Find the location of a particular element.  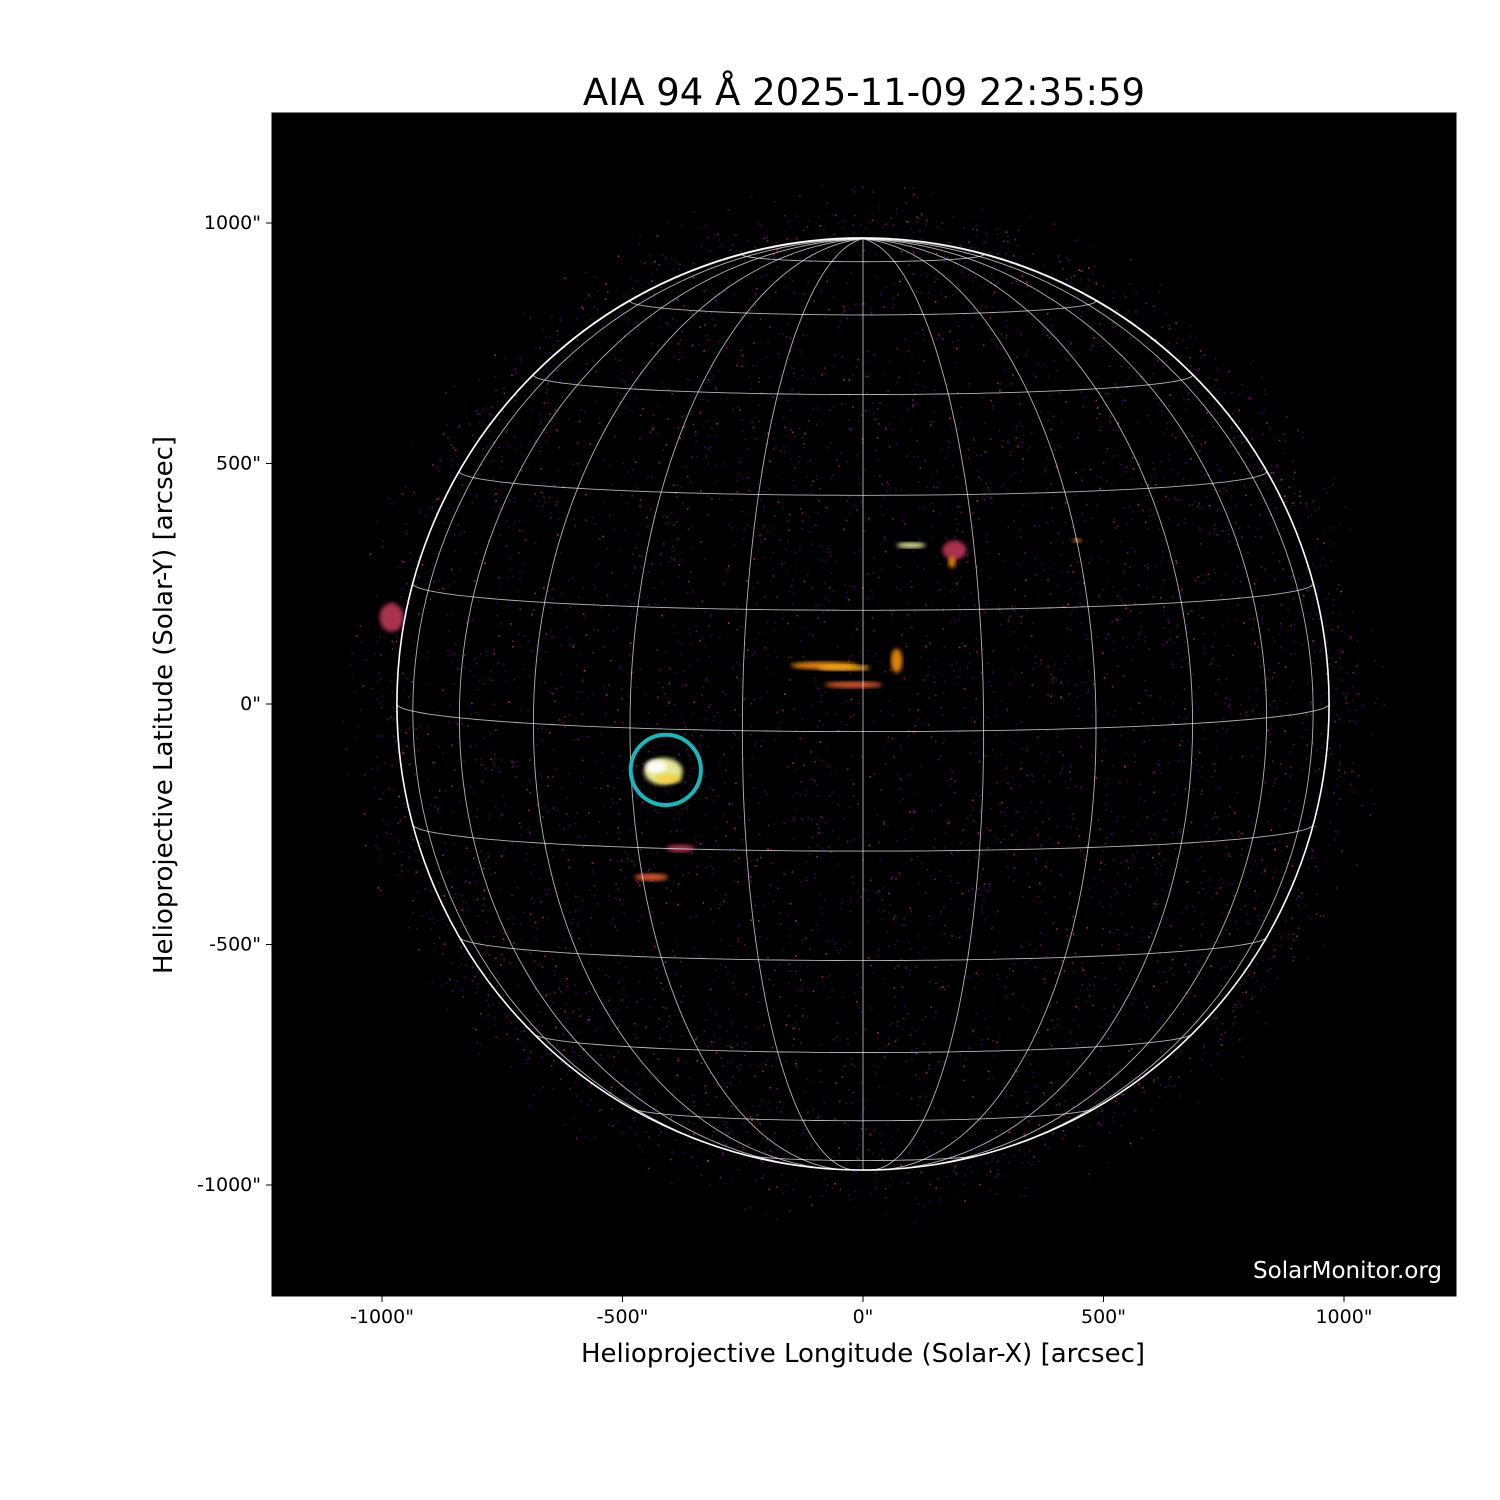

x-tick-label: -1000" is located at coordinates (382, 1317).